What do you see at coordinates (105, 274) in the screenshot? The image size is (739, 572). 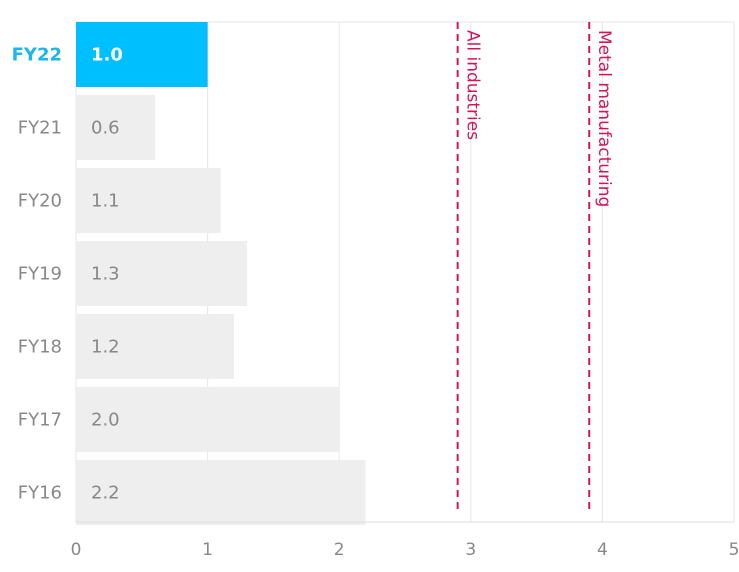 I see `value-label: 1.3` at bounding box center [105, 274].